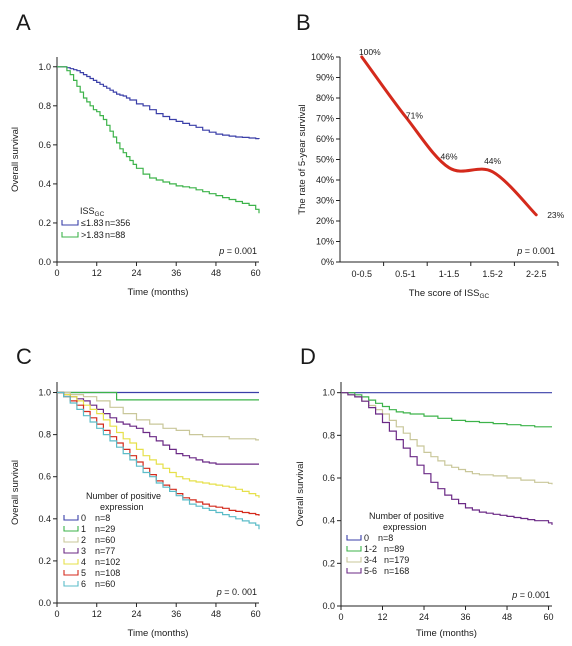 The width and height of the screenshot is (572, 646). I want to click on panel-letter-a: A, so click(23, 22).